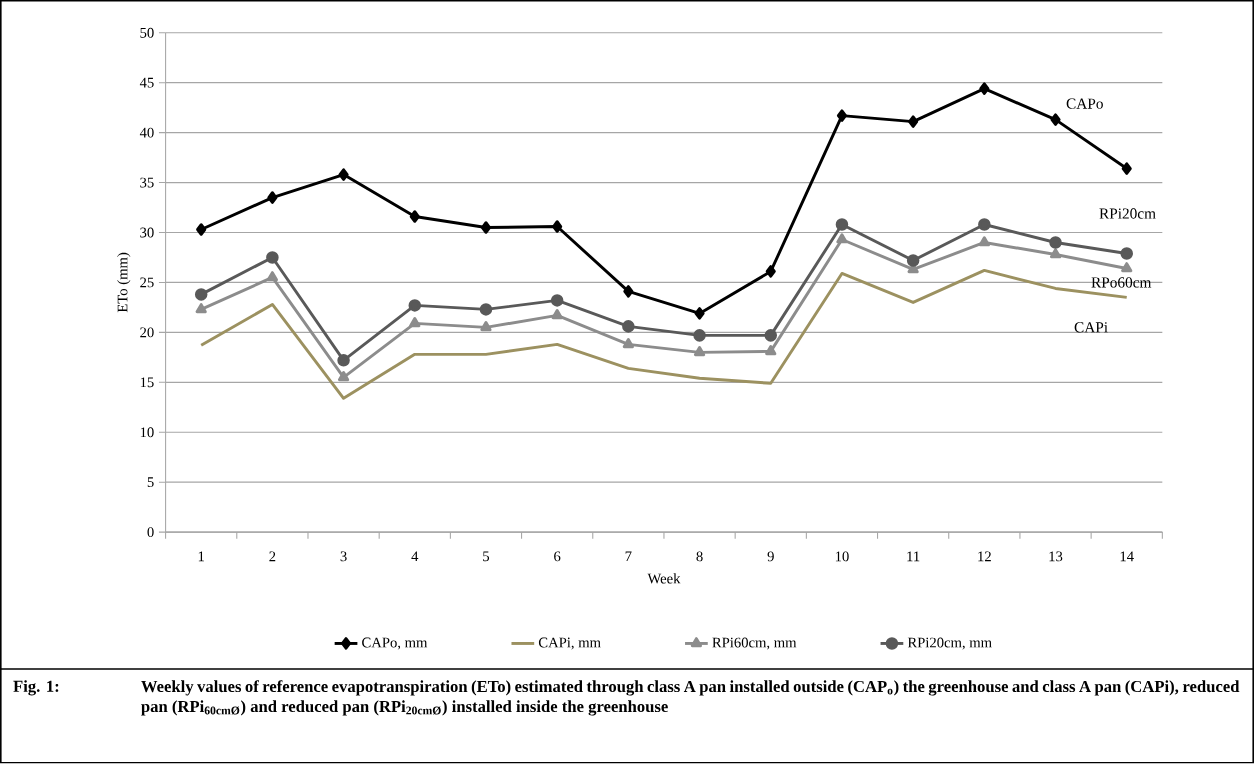 This screenshot has width=1254, height=764. I want to click on x-tick-label: 3, so click(343, 556).